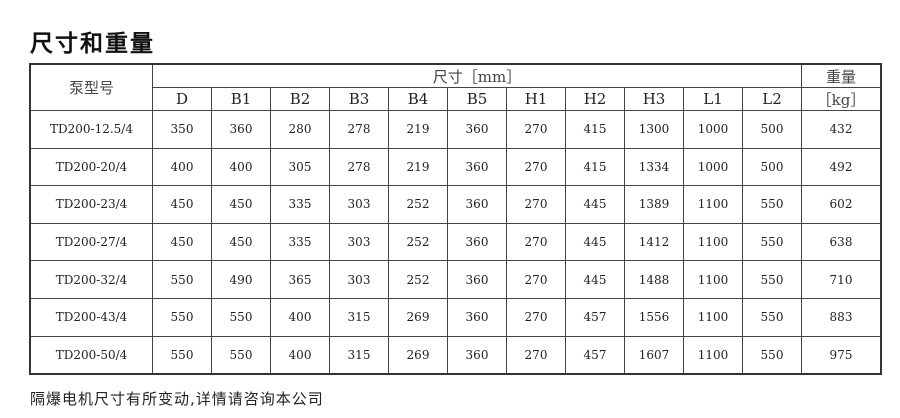  What do you see at coordinates (477, 75) in the screenshot?
I see `dimensions-header: 尺寸［mm］` at bounding box center [477, 75].